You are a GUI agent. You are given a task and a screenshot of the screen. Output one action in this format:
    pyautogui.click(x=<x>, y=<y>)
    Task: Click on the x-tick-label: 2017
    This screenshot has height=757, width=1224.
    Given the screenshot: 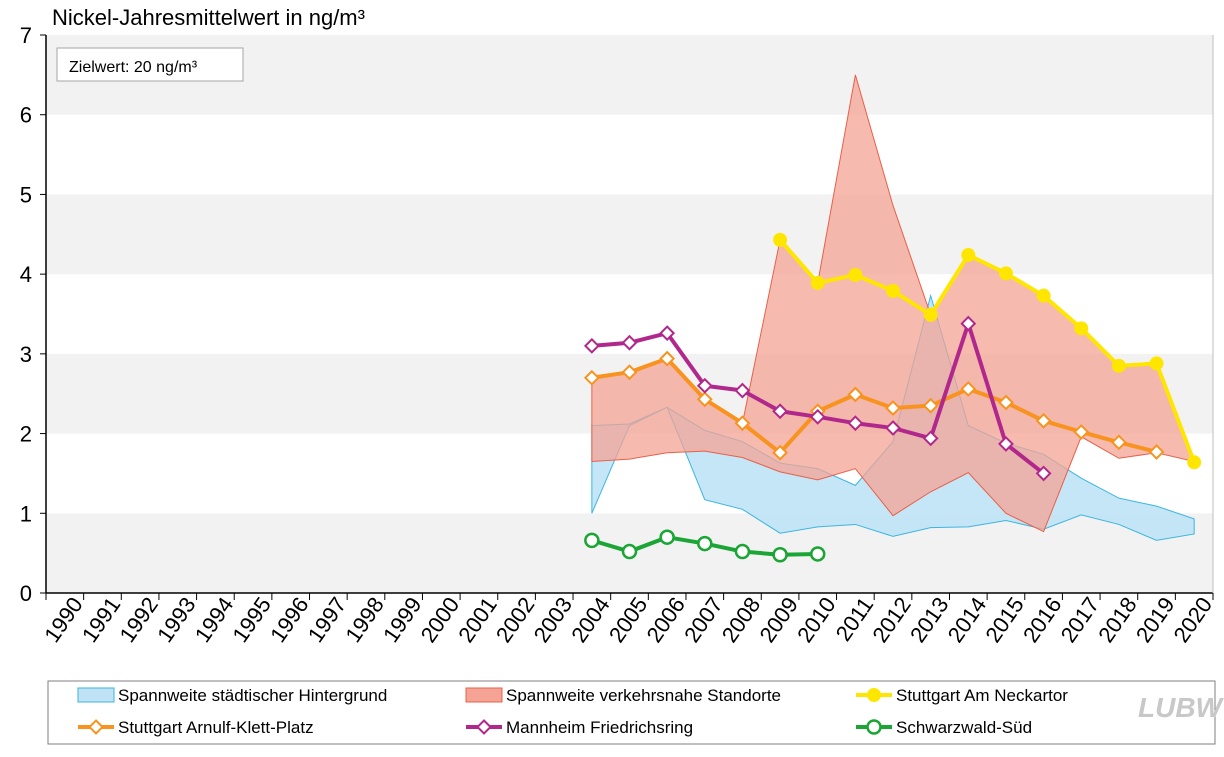 What is the action you would take?
    pyautogui.click(x=1080, y=620)
    